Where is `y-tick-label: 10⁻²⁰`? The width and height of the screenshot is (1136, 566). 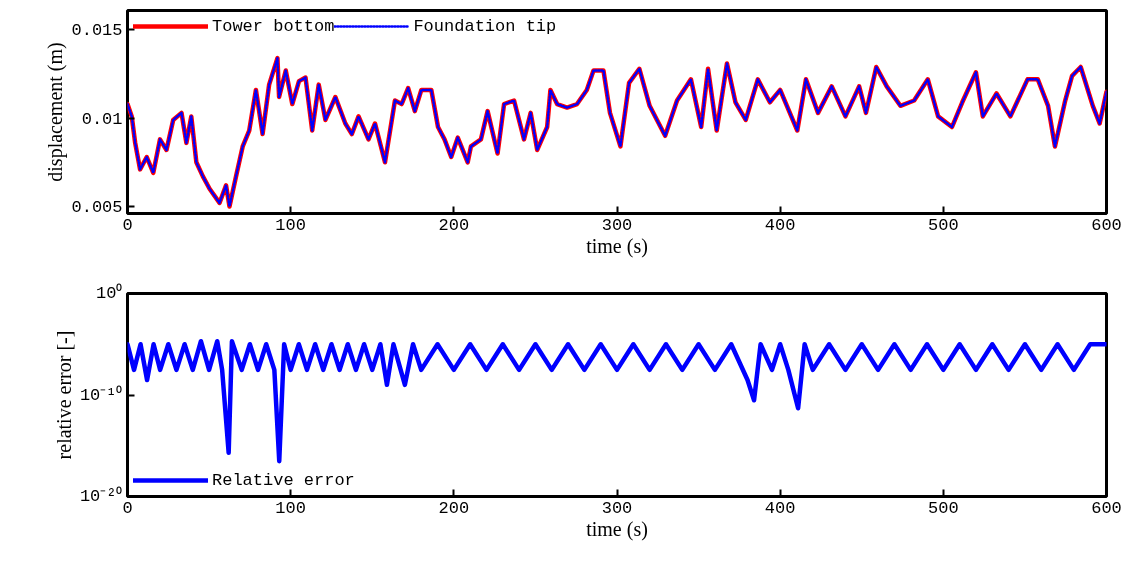
y-tick-label: 10⁻²⁰ is located at coordinates (101, 496).